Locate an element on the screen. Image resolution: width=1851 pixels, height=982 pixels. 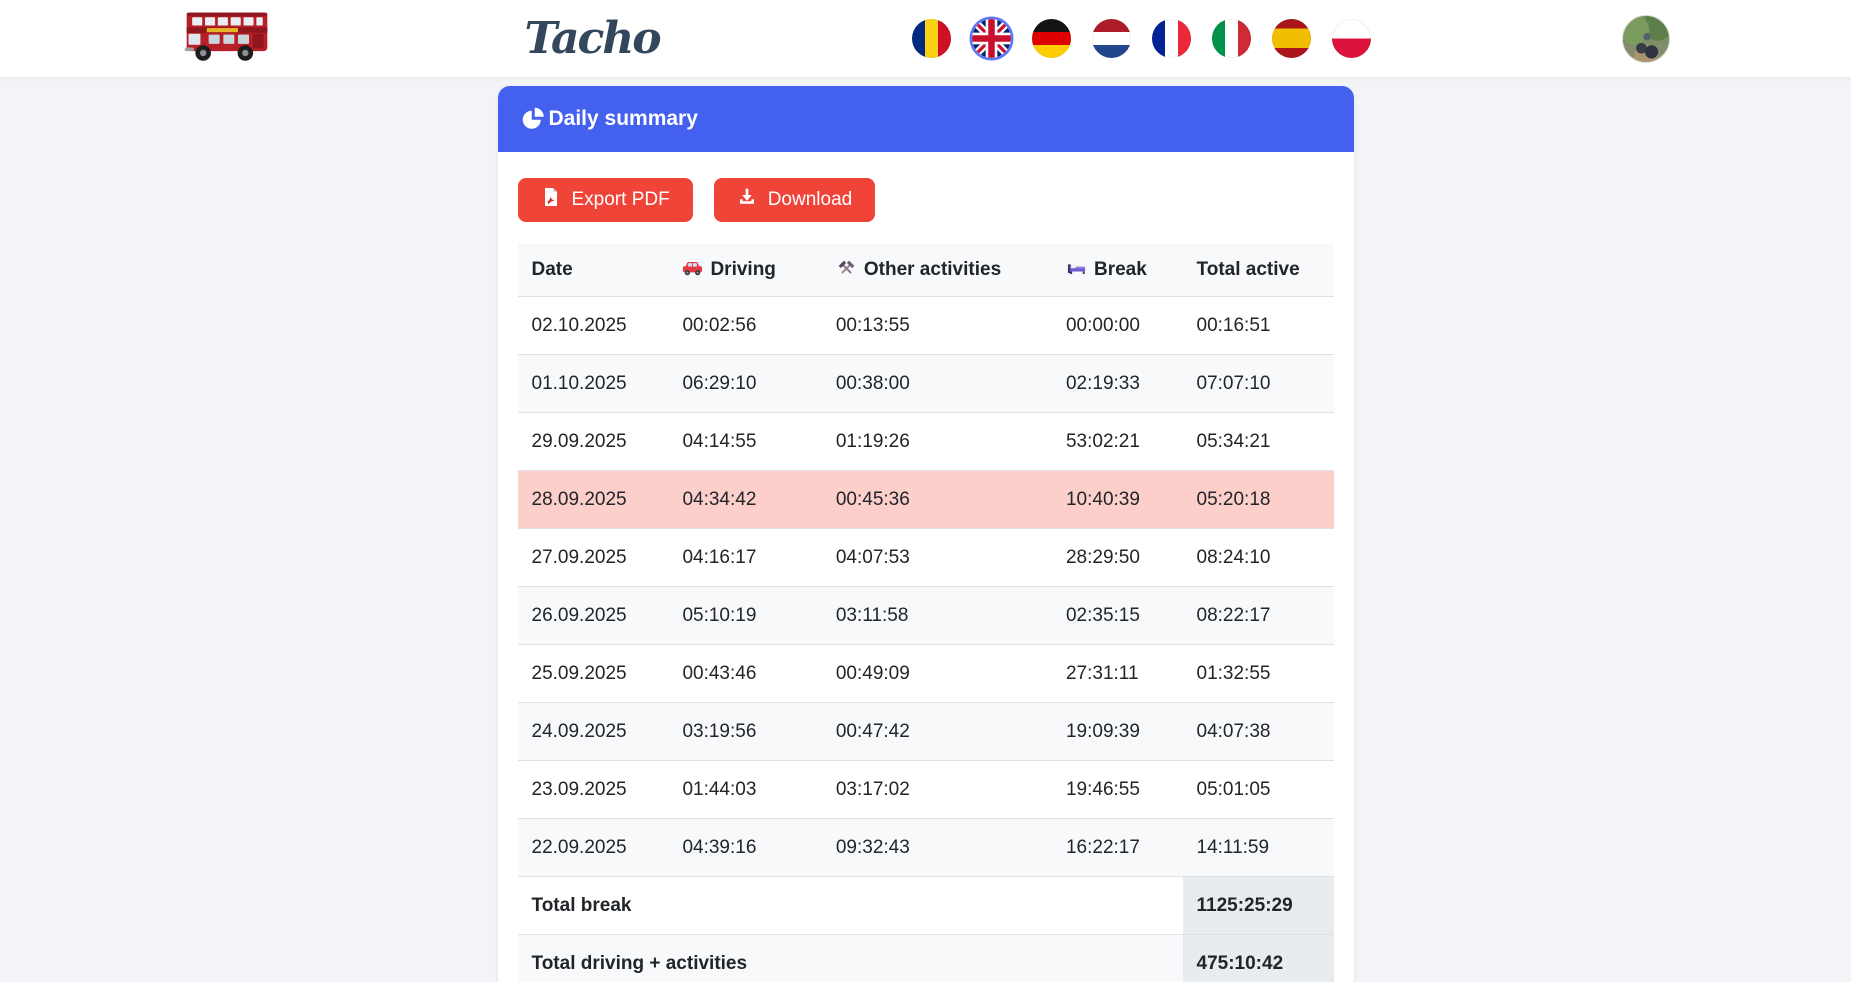
column-header-date: Date is located at coordinates (593, 270).